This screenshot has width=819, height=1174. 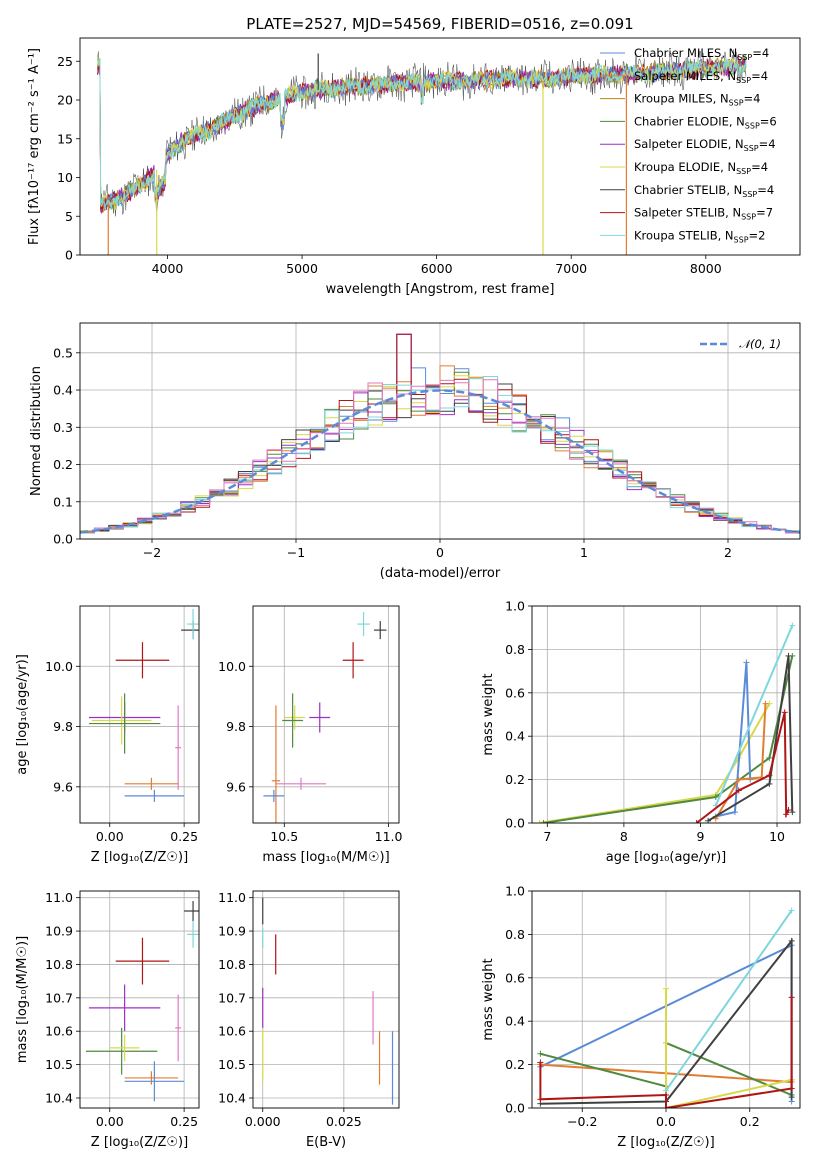 What do you see at coordinates (624, 836) in the screenshot?
I see `x-tick-label: 8` at bounding box center [624, 836].